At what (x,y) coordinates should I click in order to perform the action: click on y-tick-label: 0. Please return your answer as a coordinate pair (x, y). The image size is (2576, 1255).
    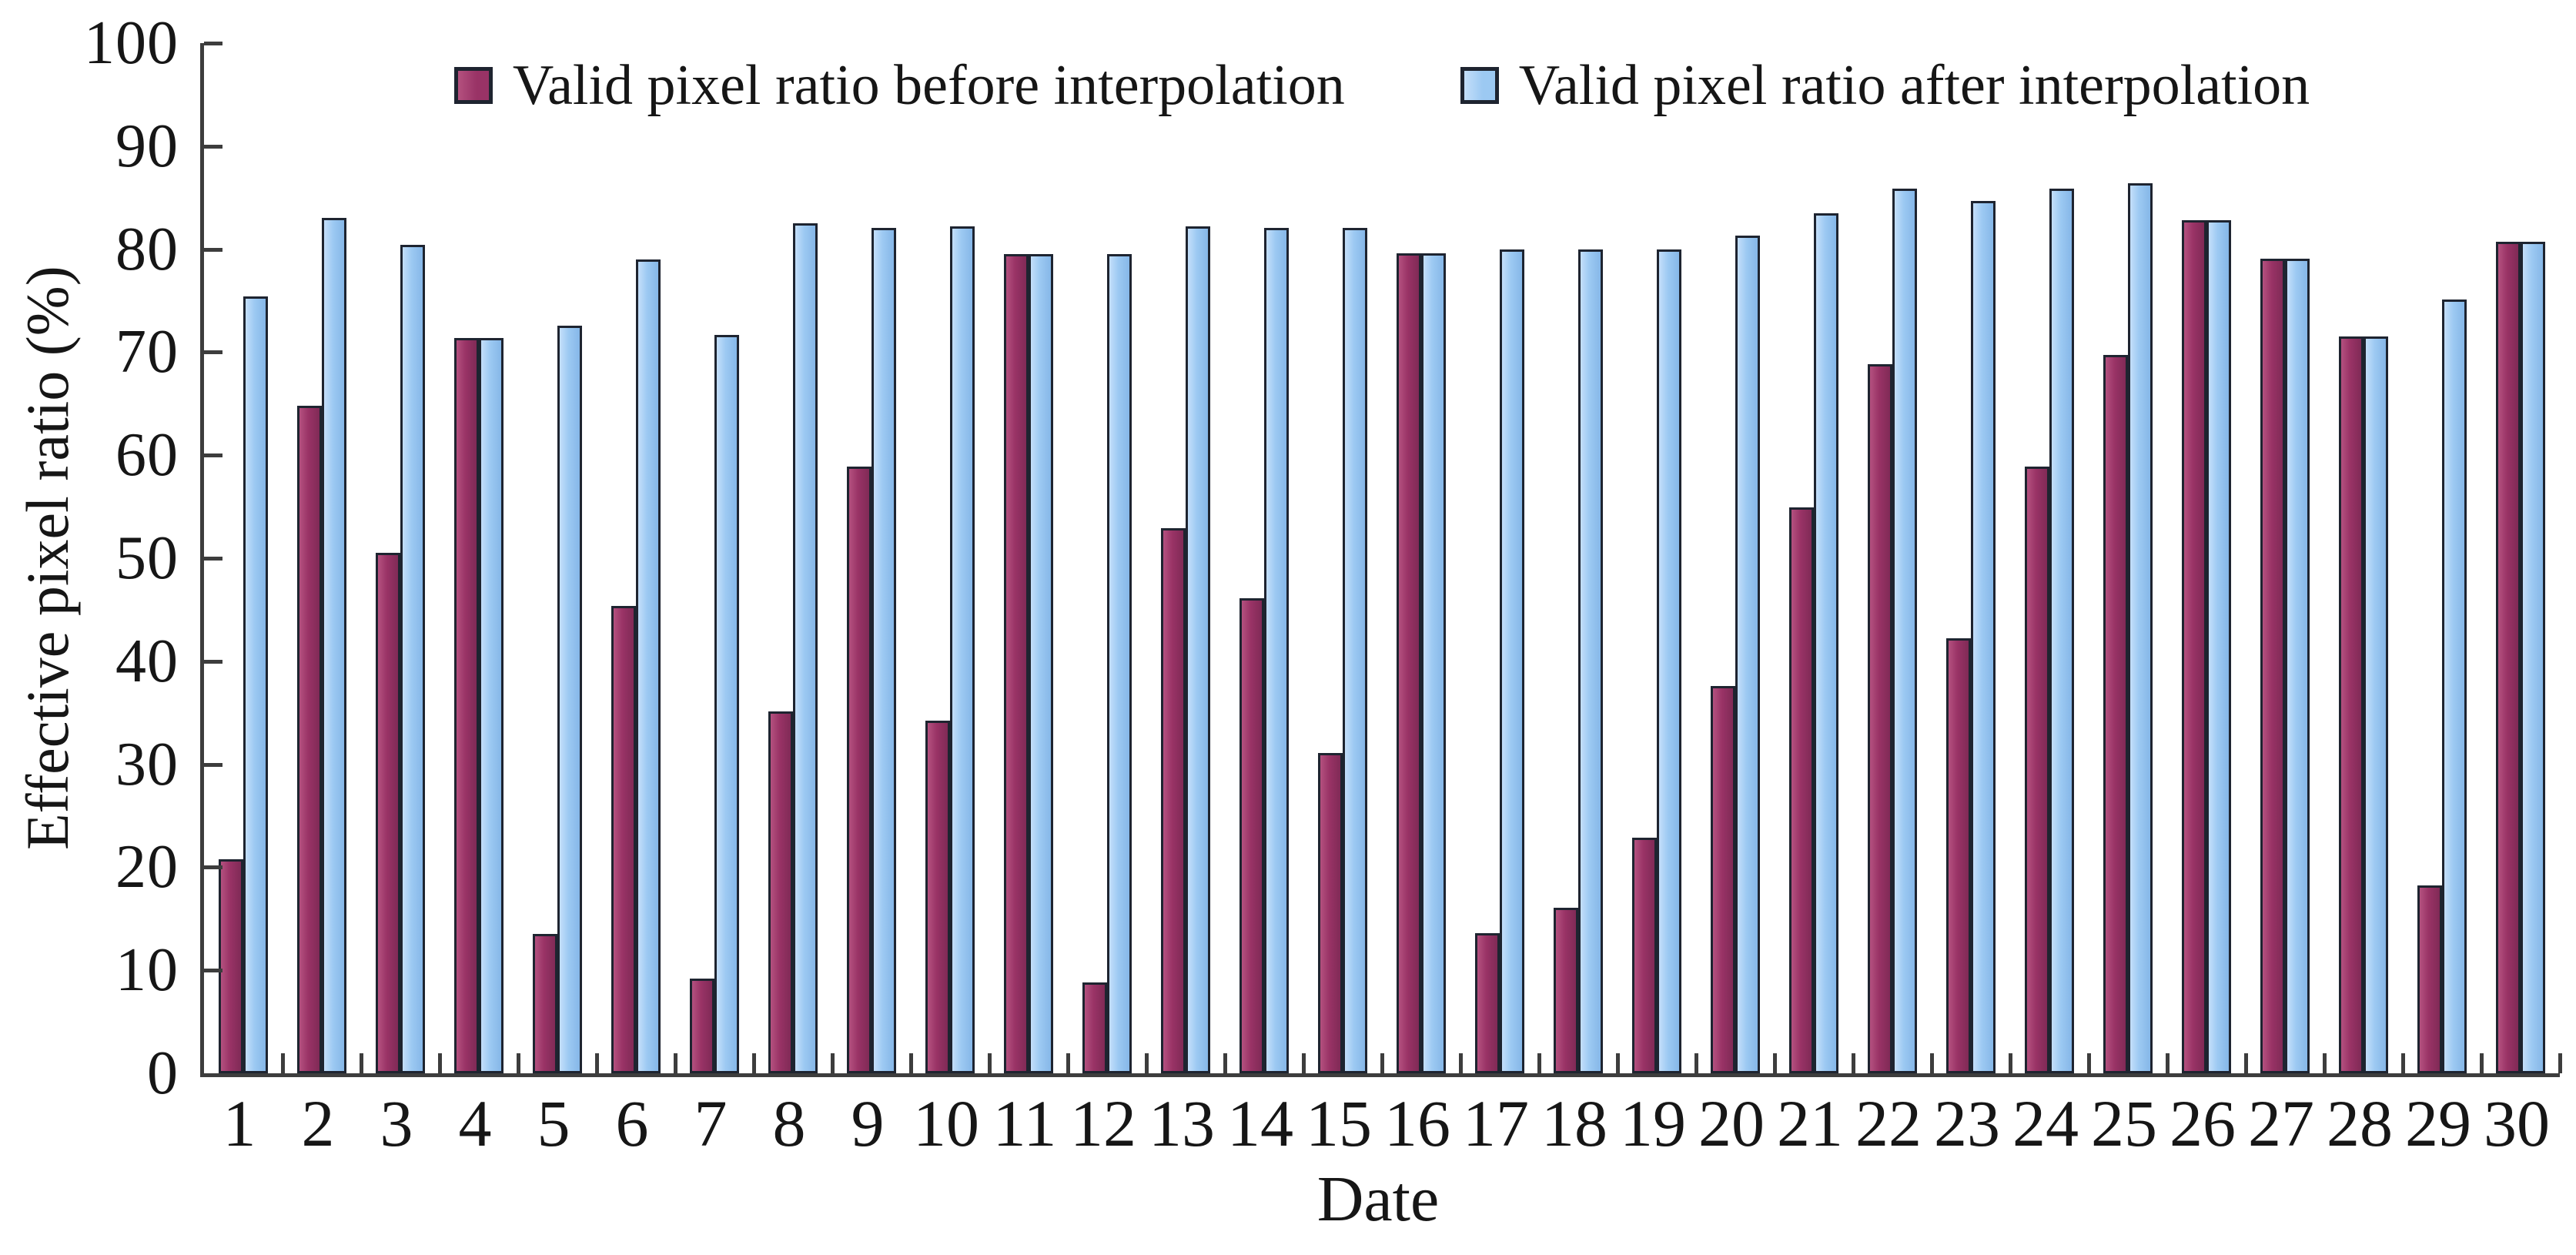
    Looking at the image, I should click on (163, 1073).